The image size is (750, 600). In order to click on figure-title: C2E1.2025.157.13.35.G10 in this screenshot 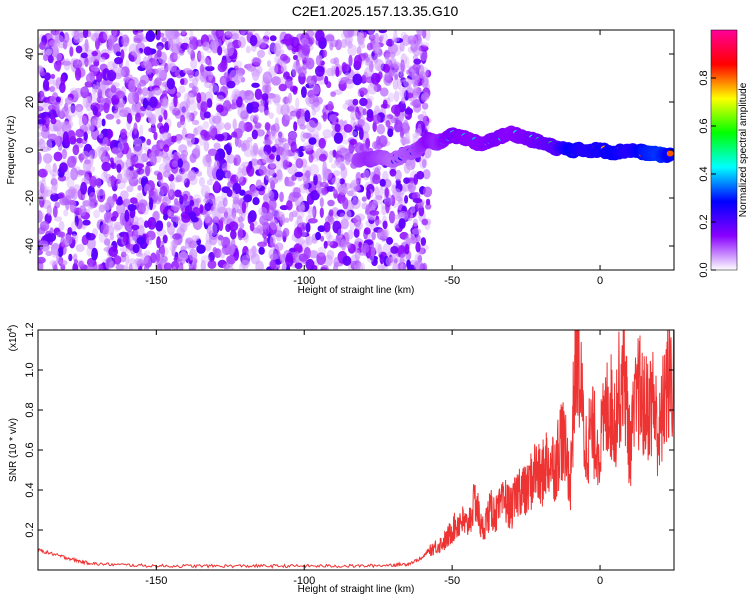, I will do `click(375, 11)`.